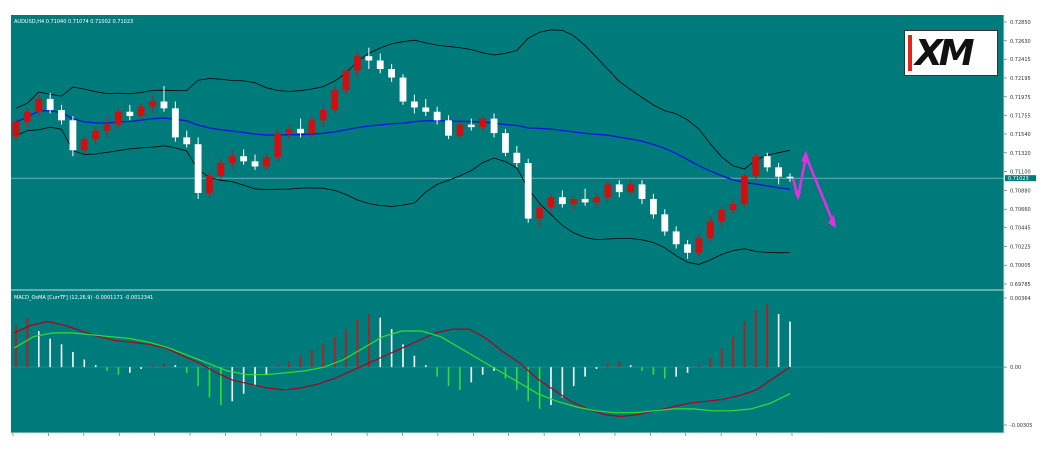 Image resolution: width=1053 pixels, height=454 pixels. Describe the element at coordinates (62, 436) in the screenshot. I see `time-tick-label: 1 Oct 16:00` at that location.